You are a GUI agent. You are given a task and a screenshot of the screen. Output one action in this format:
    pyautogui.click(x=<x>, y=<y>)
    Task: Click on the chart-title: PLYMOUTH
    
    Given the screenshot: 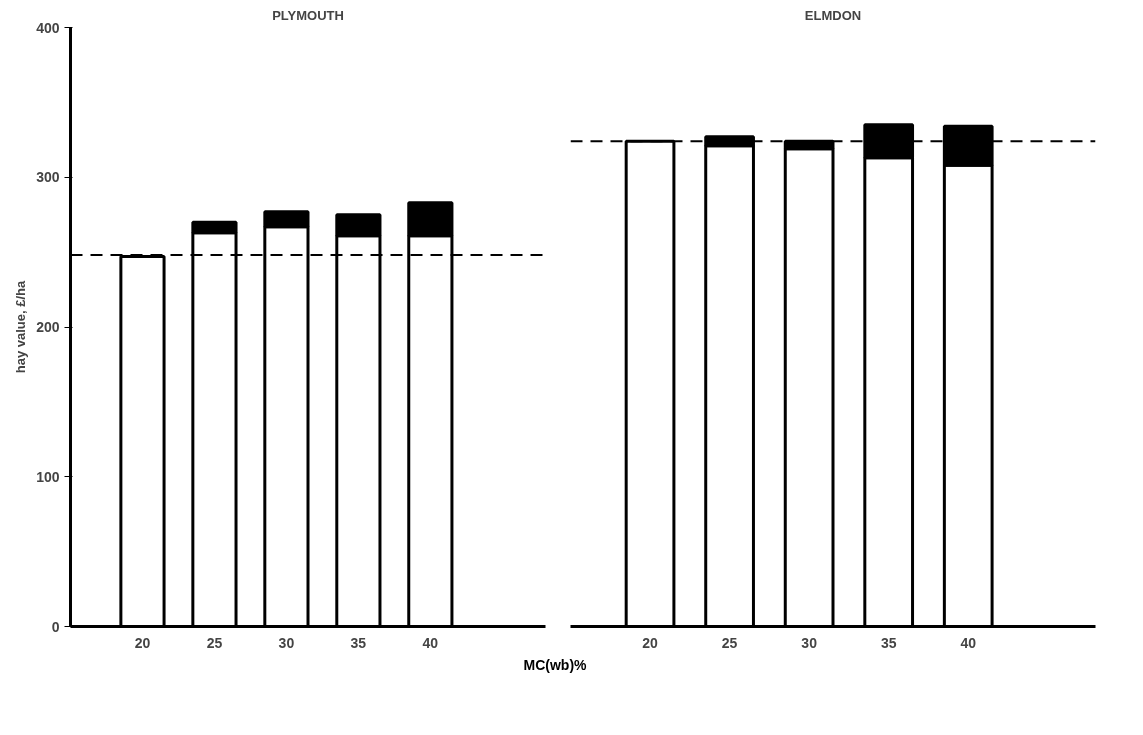 What is the action you would take?
    pyautogui.click(x=308, y=15)
    